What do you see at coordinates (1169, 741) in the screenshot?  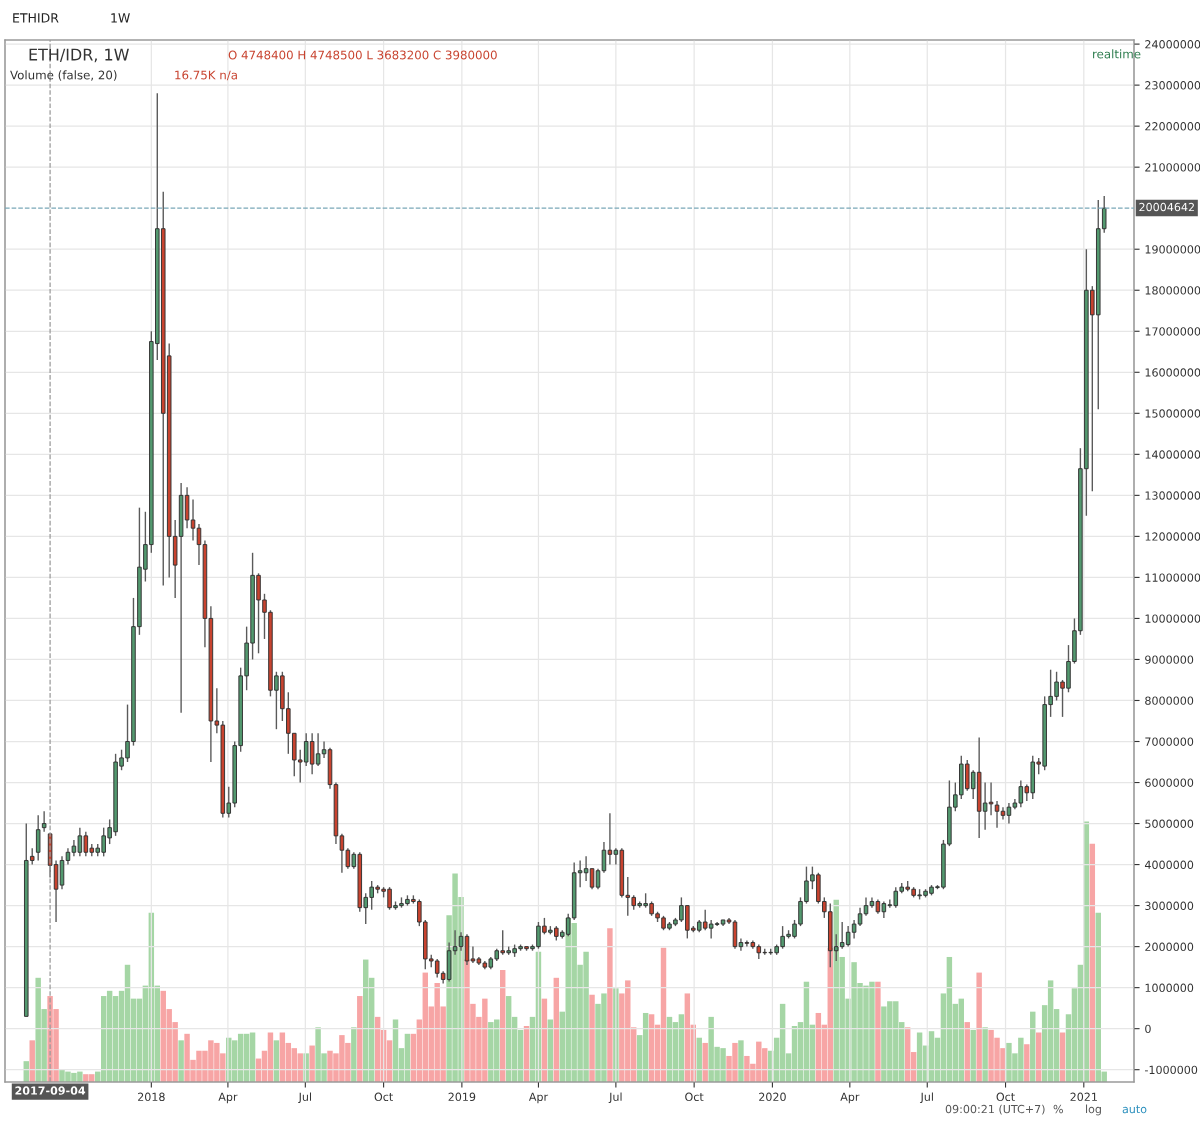 I see `y-tick-label: 7000000` at bounding box center [1169, 741].